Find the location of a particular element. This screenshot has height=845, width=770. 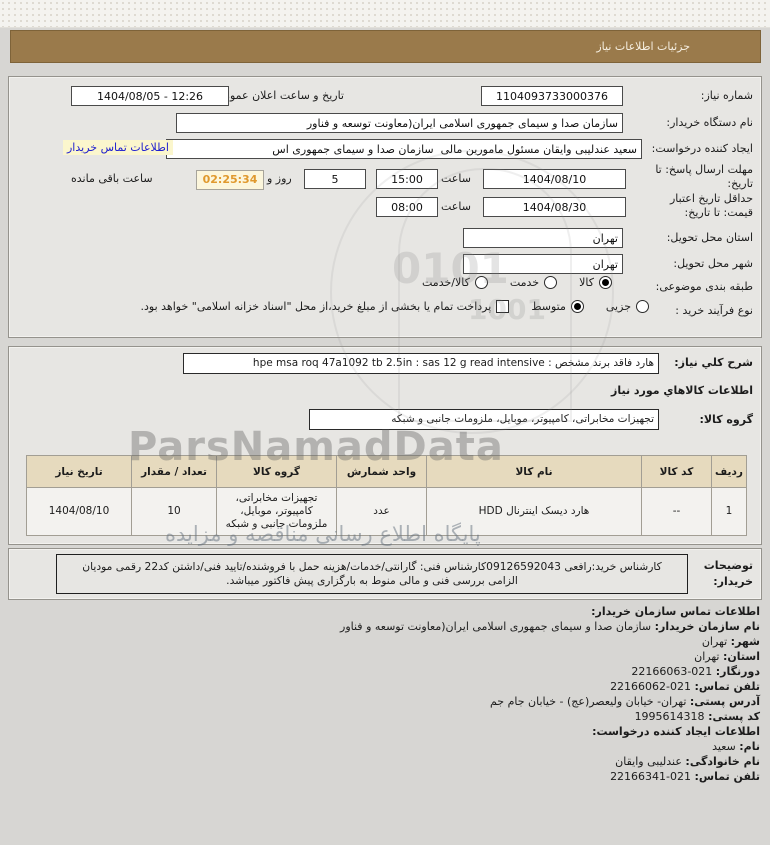

radio-option: خدمت is located at coordinates (533, 282).